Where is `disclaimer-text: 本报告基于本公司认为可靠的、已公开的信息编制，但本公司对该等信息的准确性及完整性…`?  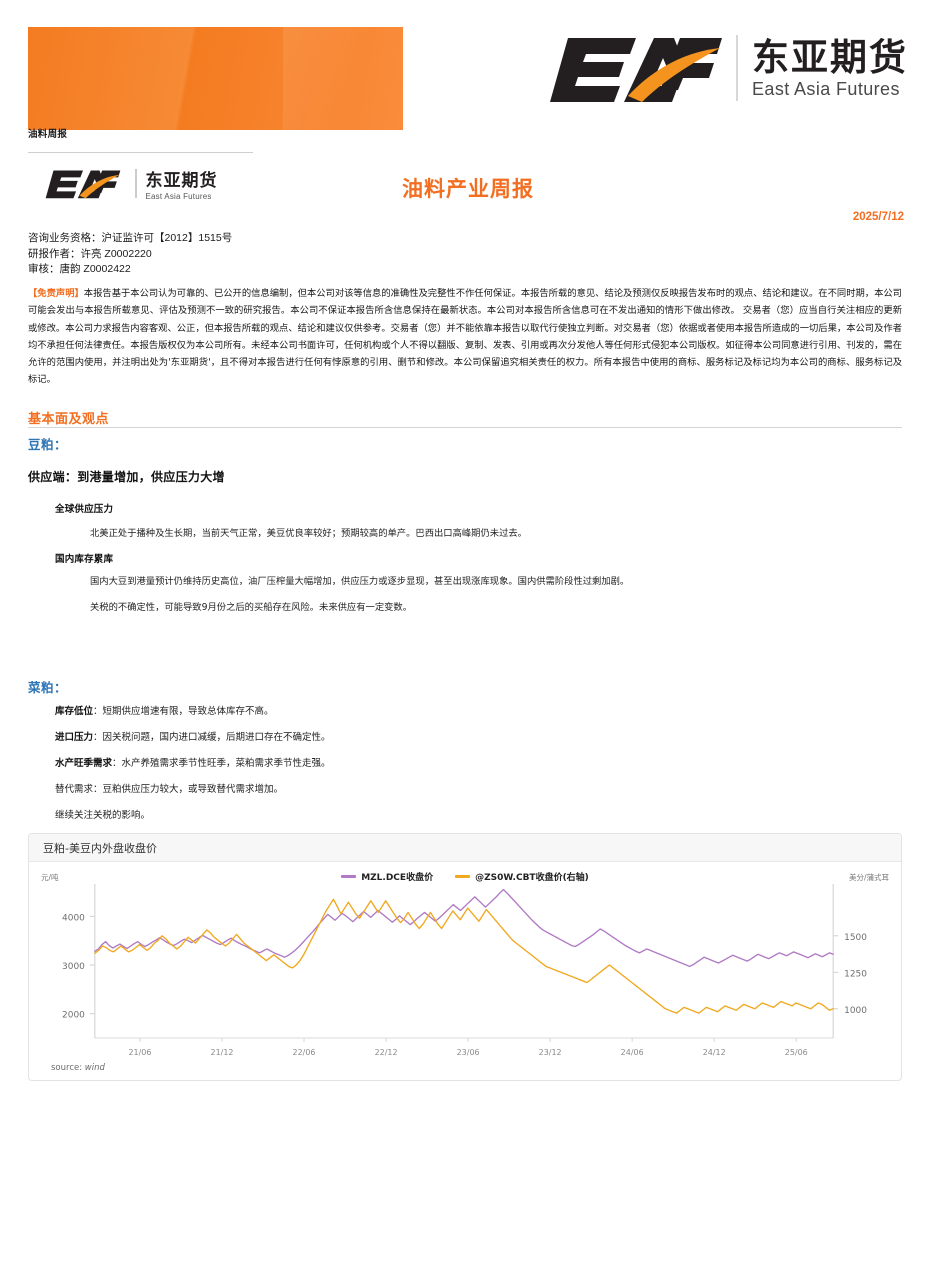
disclaimer-text: 本报告基于本公司认为可靠的、已公开的信息编制，但本公司对该等信息的准确性及完整性… is located at coordinates (465, 337).